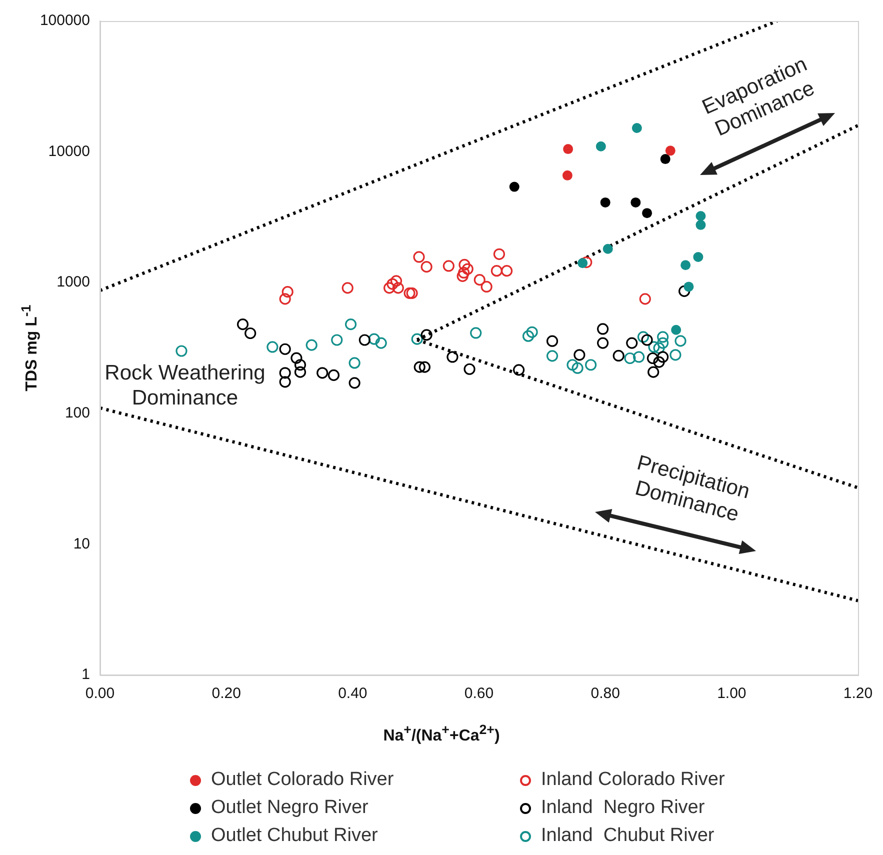  I want to click on y-tick-label: 100, so click(77, 413).